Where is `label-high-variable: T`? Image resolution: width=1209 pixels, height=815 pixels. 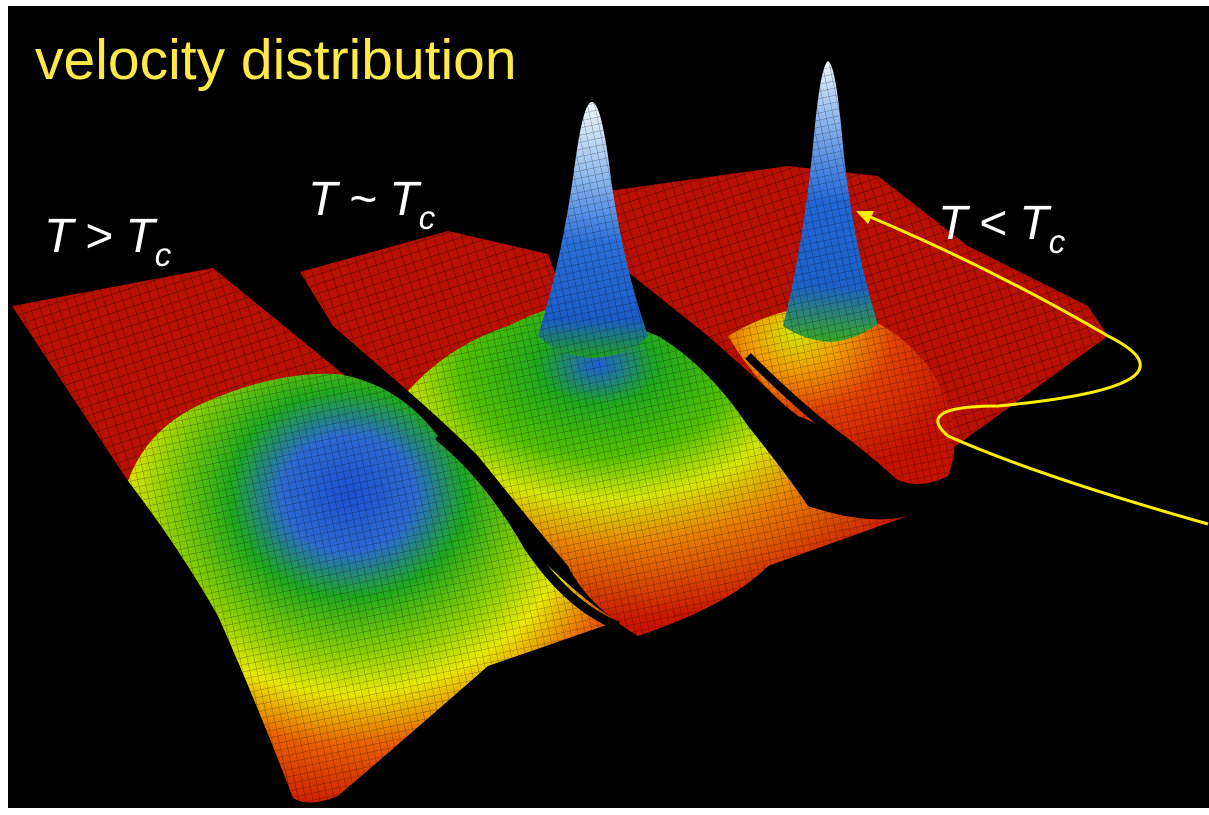
label-high-variable: T is located at coordinates (59, 236).